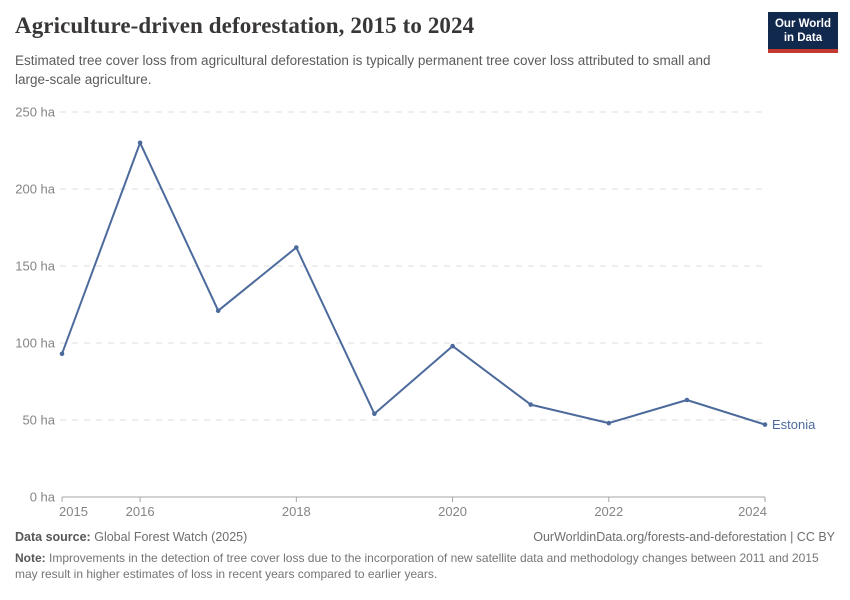  I want to click on y-axis-tick-label: 250 ha, so click(35, 112).